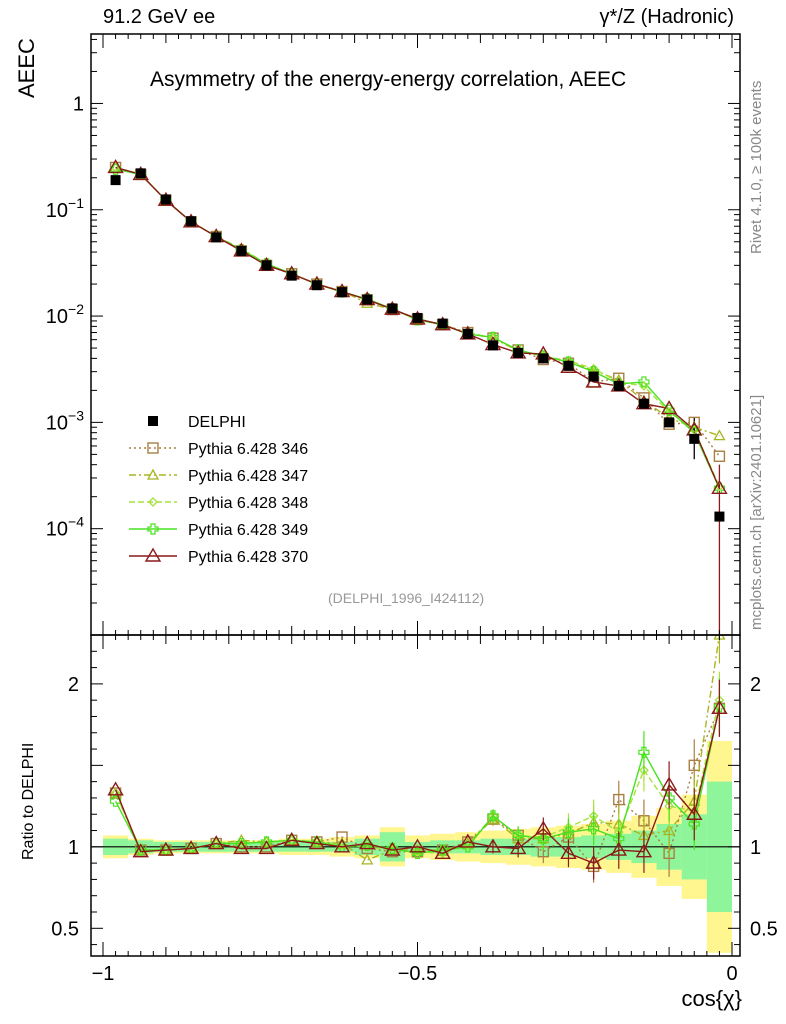 The image size is (786, 1024). I want to click on y-tick-label: 10⁻³, so click(65, 420).